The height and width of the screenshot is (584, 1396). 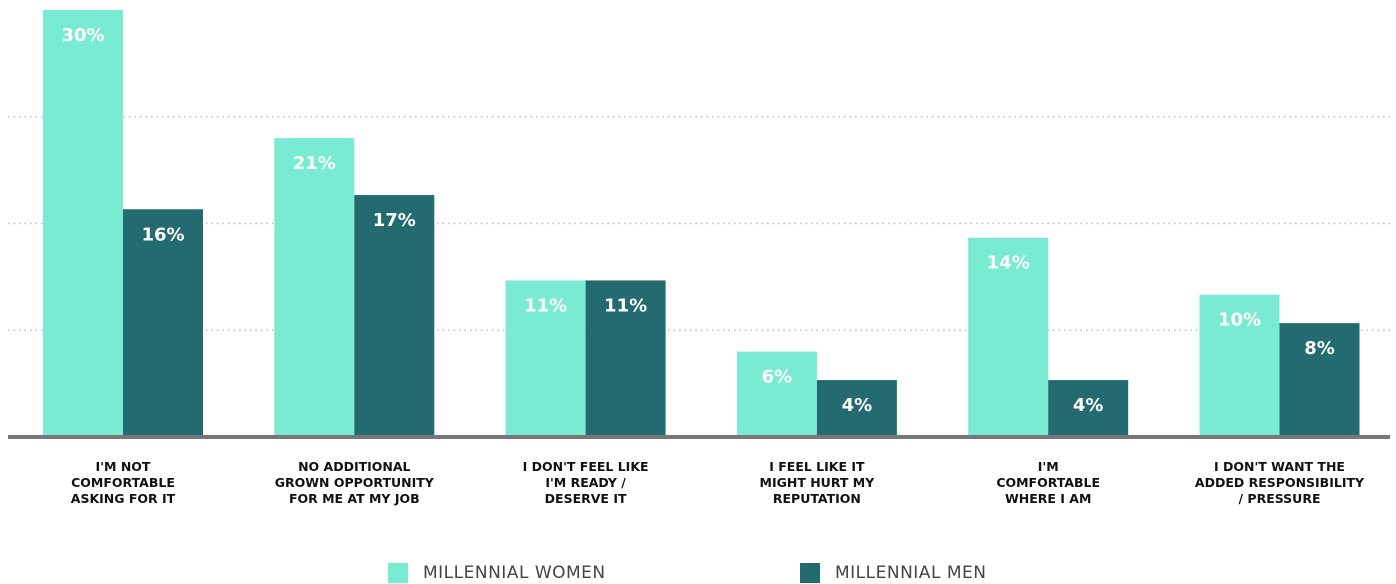 I want to click on x-tick-label: I'M COMFORTABLE WHERE I AM, so click(x=1048, y=482).